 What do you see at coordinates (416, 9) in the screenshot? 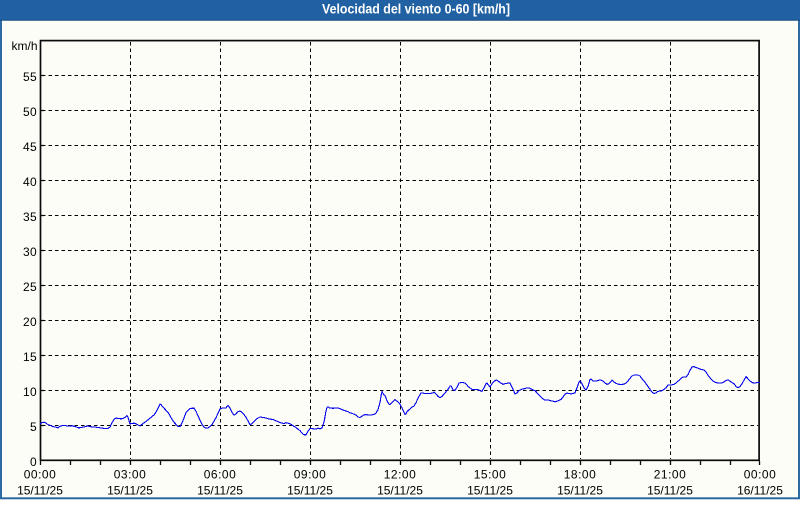
I see `svg-text:Velocidad del viento 0-60 [km/: Velocidad del viento 0-60 [km/h]` at bounding box center [416, 9].